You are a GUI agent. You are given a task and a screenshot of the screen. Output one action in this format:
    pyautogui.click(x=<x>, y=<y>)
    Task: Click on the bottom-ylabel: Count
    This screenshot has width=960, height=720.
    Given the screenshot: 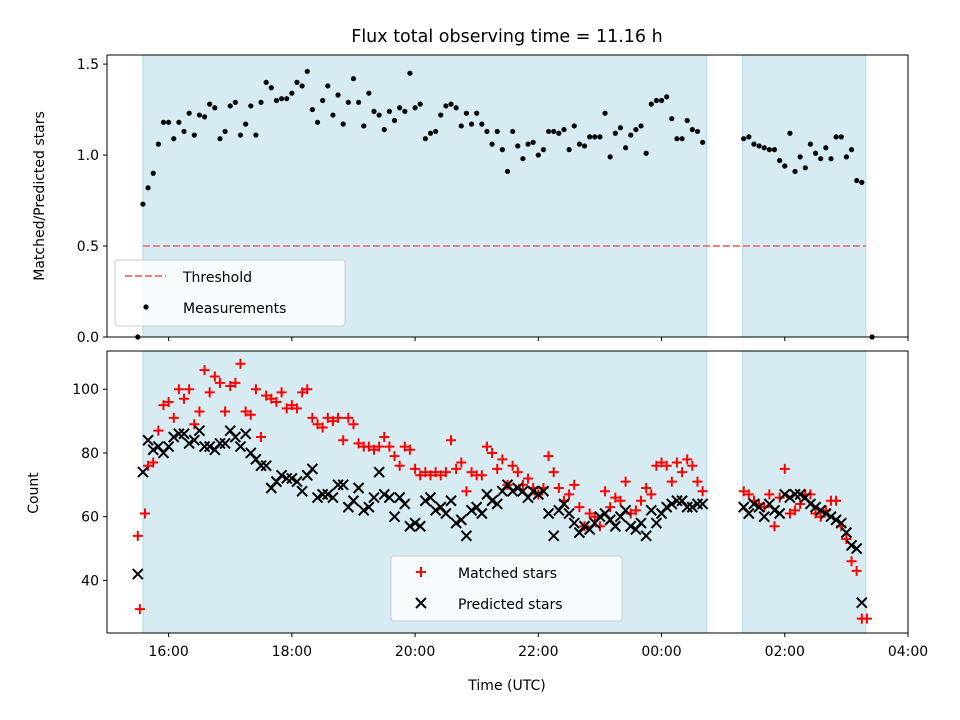 What is the action you would take?
    pyautogui.click(x=34, y=493)
    